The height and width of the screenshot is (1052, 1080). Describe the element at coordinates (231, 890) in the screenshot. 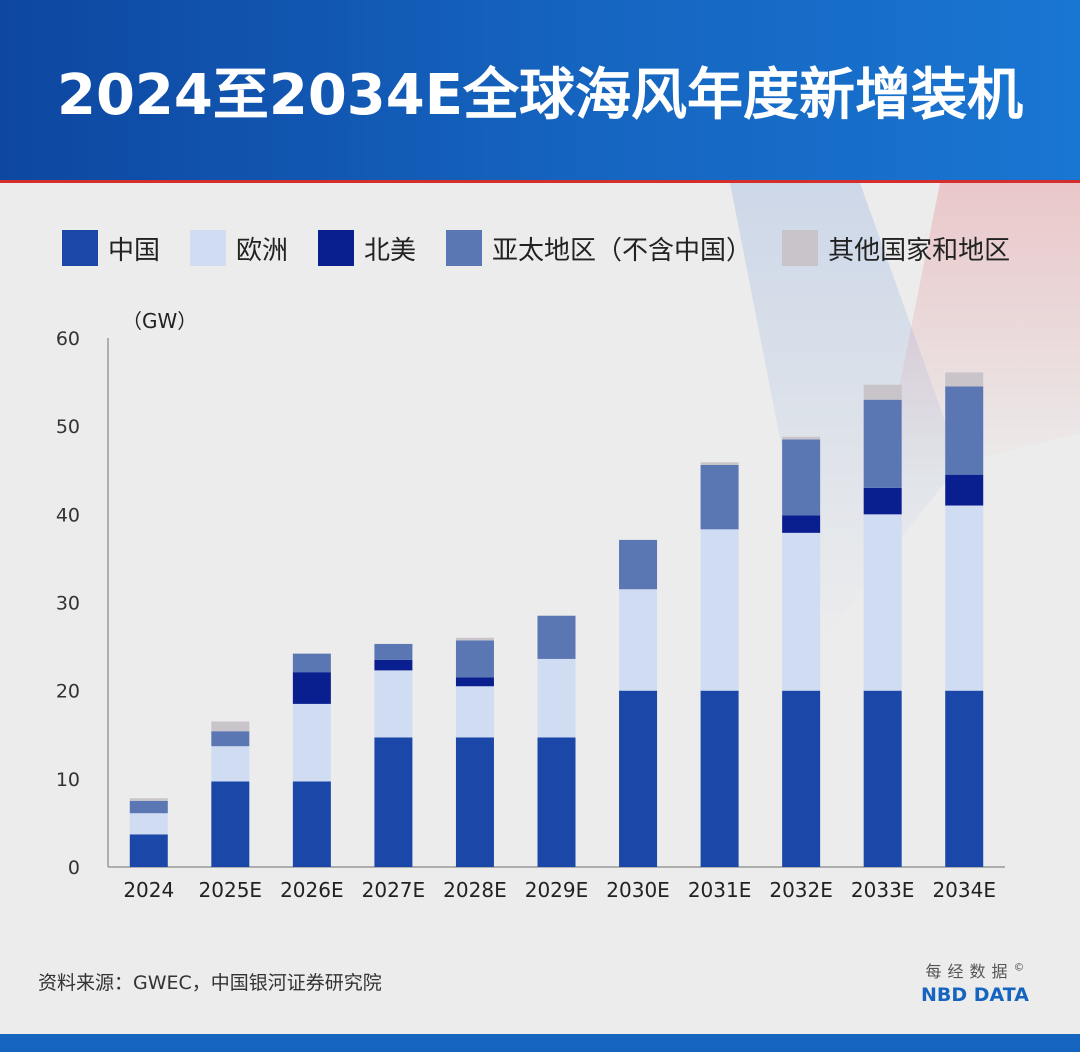

I see `x-tick-label: 2025E` at that location.